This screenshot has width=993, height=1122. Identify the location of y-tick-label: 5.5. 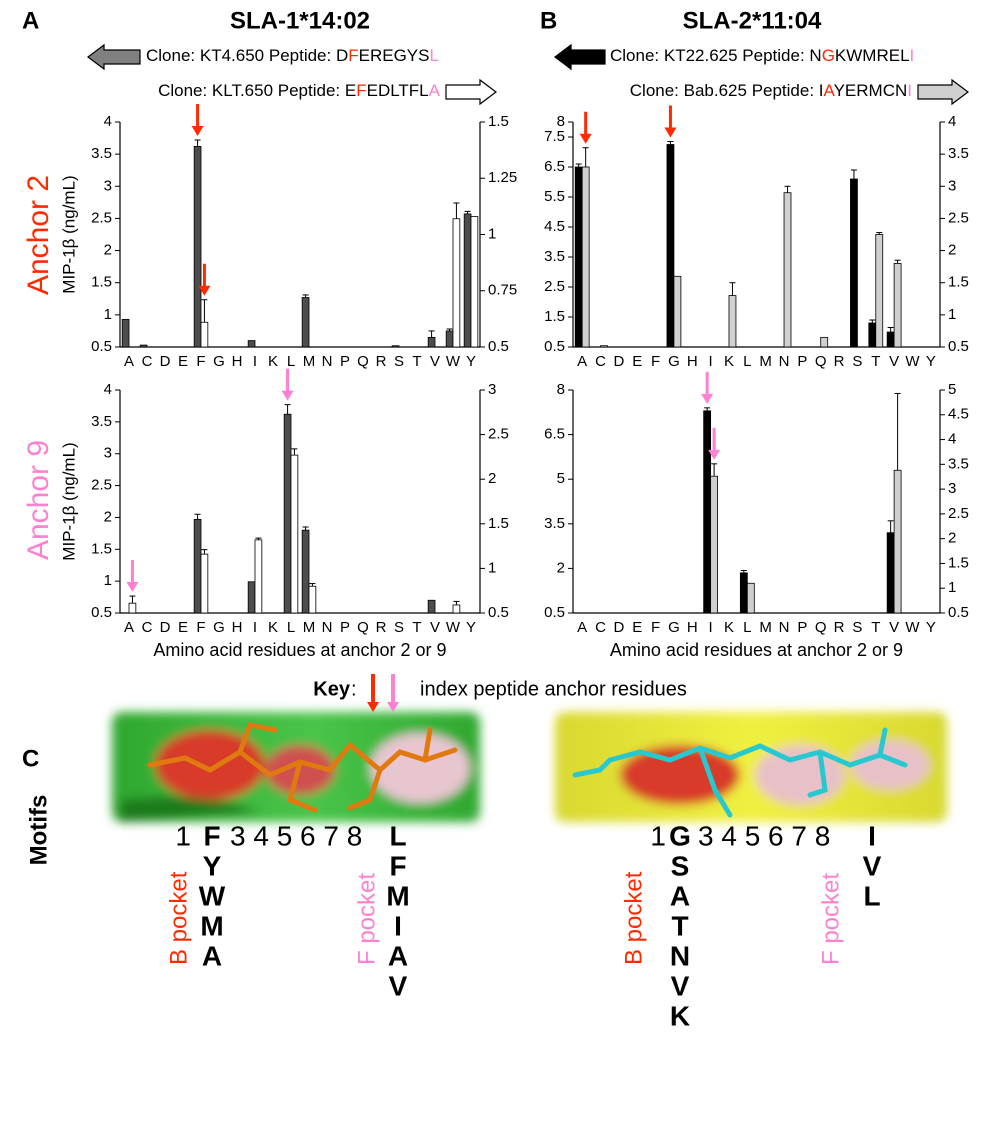
(554, 196).